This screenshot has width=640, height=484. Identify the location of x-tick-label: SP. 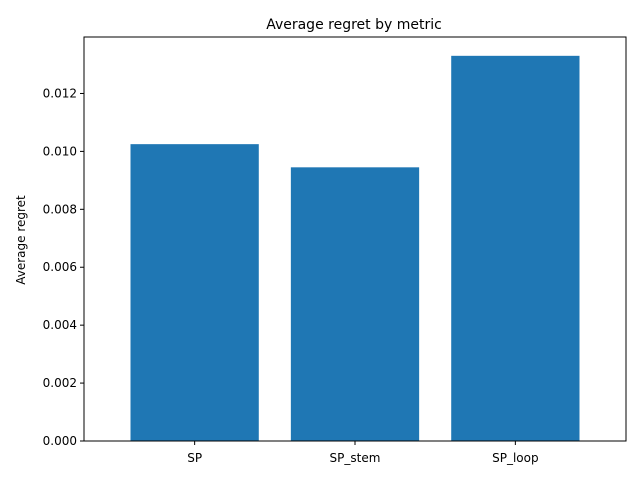
(194, 458).